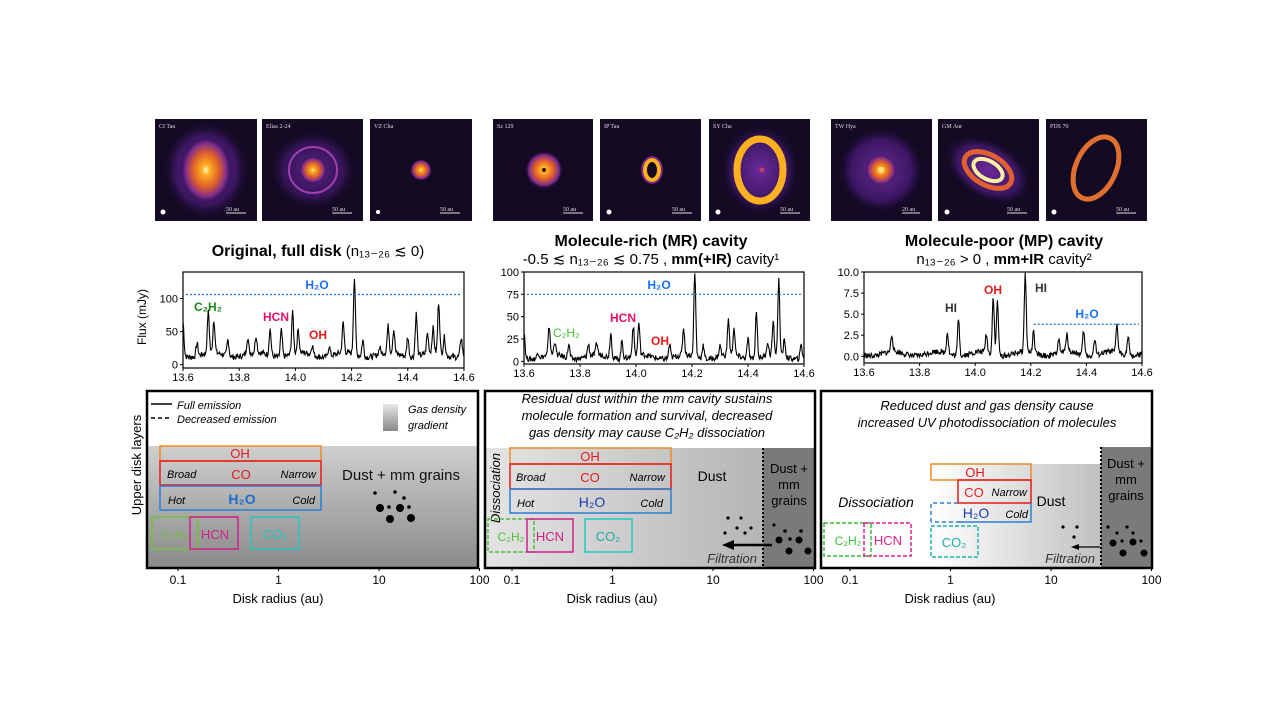  I want to click on spectrum-chart-mr-cavity: 13.6 13.8 14.0 14.2 14.4 14.6 0 25 50 75 100, so click(658, 323).